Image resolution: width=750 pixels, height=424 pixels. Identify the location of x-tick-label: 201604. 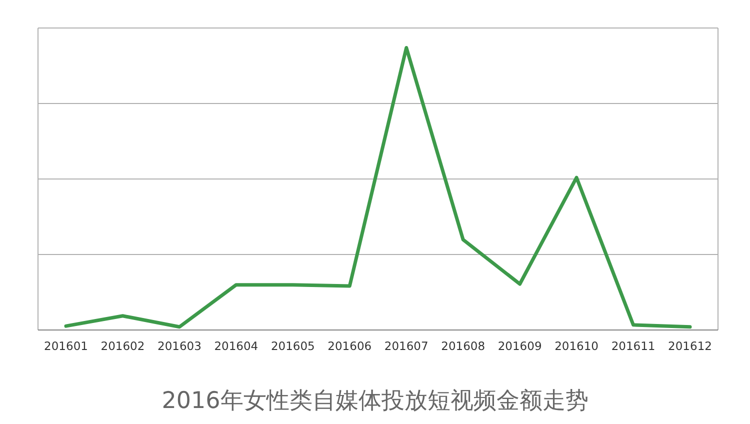
(236, 346).